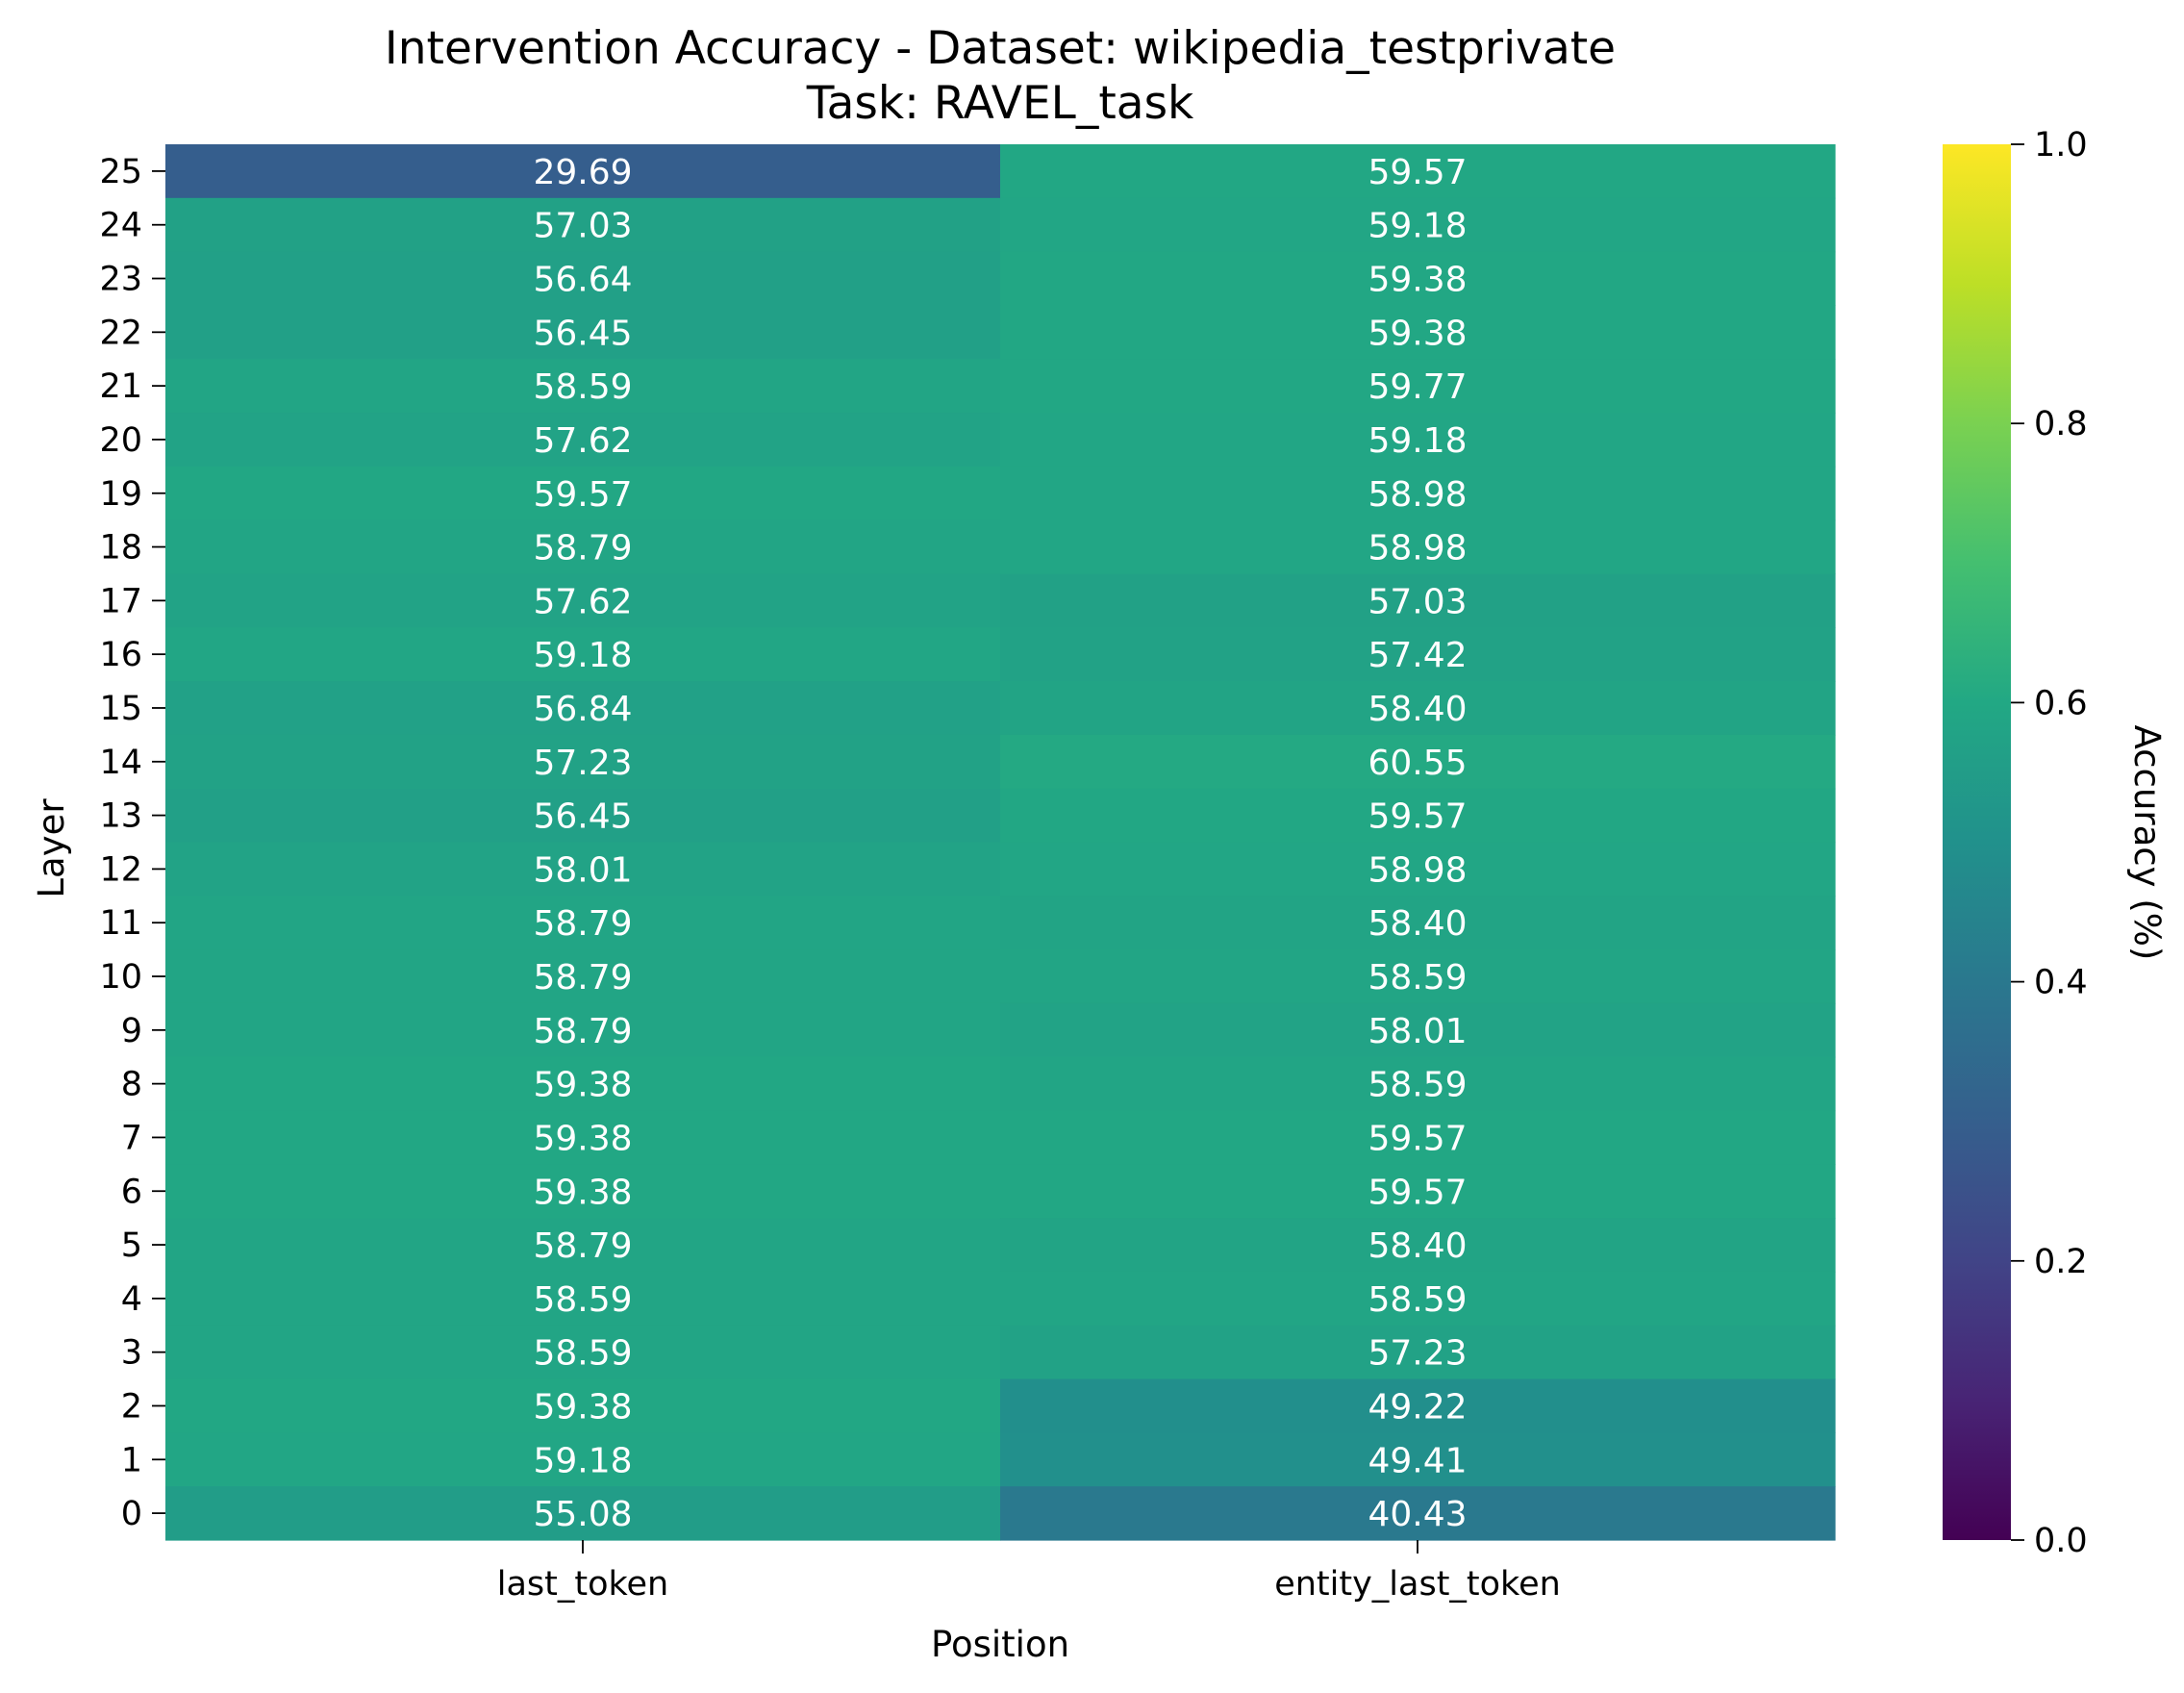 The width and height of the screenshot is (2184, 1693). I want to click on y-tick-label: 6, so click(131, 1192).